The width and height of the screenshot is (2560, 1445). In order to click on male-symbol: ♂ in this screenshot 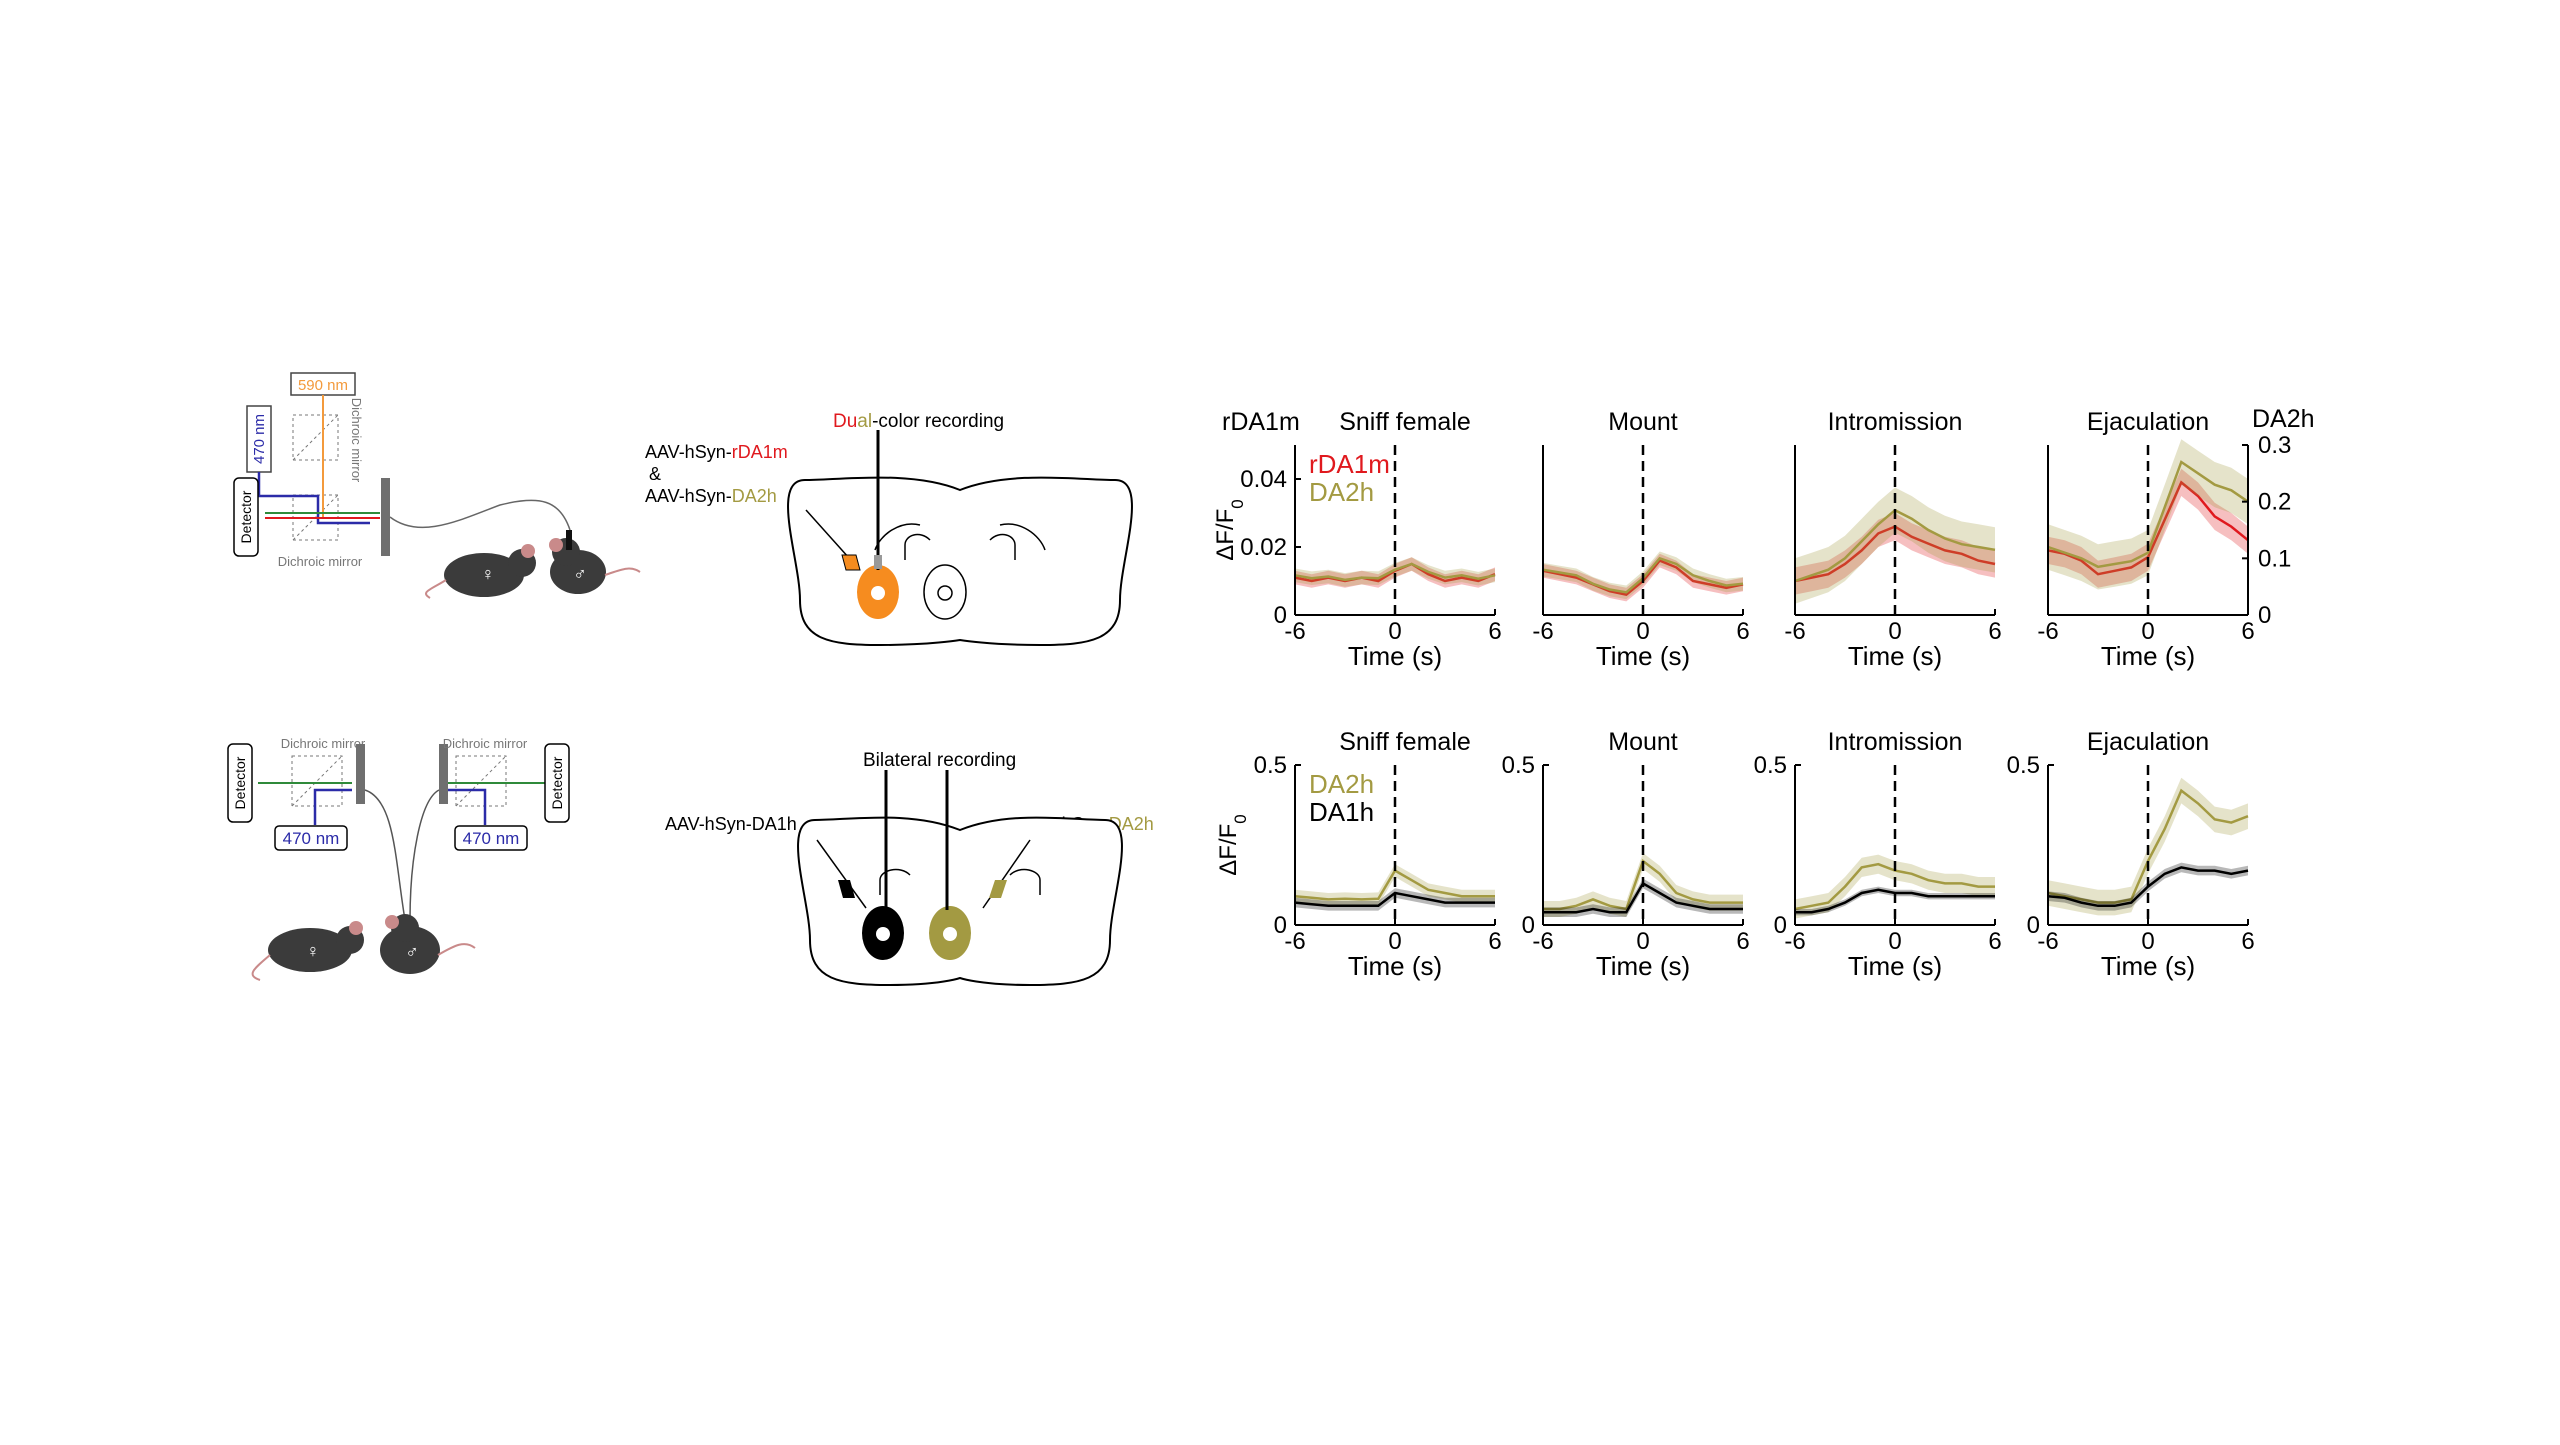, I will do `click(580, 574)`.